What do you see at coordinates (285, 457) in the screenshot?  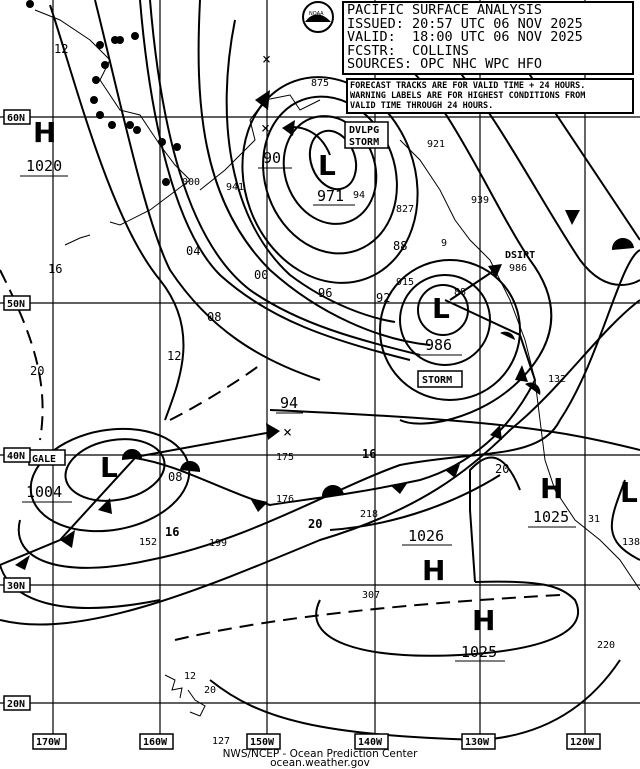 I see `svg-text: 175` at bounding box center [285, 457].